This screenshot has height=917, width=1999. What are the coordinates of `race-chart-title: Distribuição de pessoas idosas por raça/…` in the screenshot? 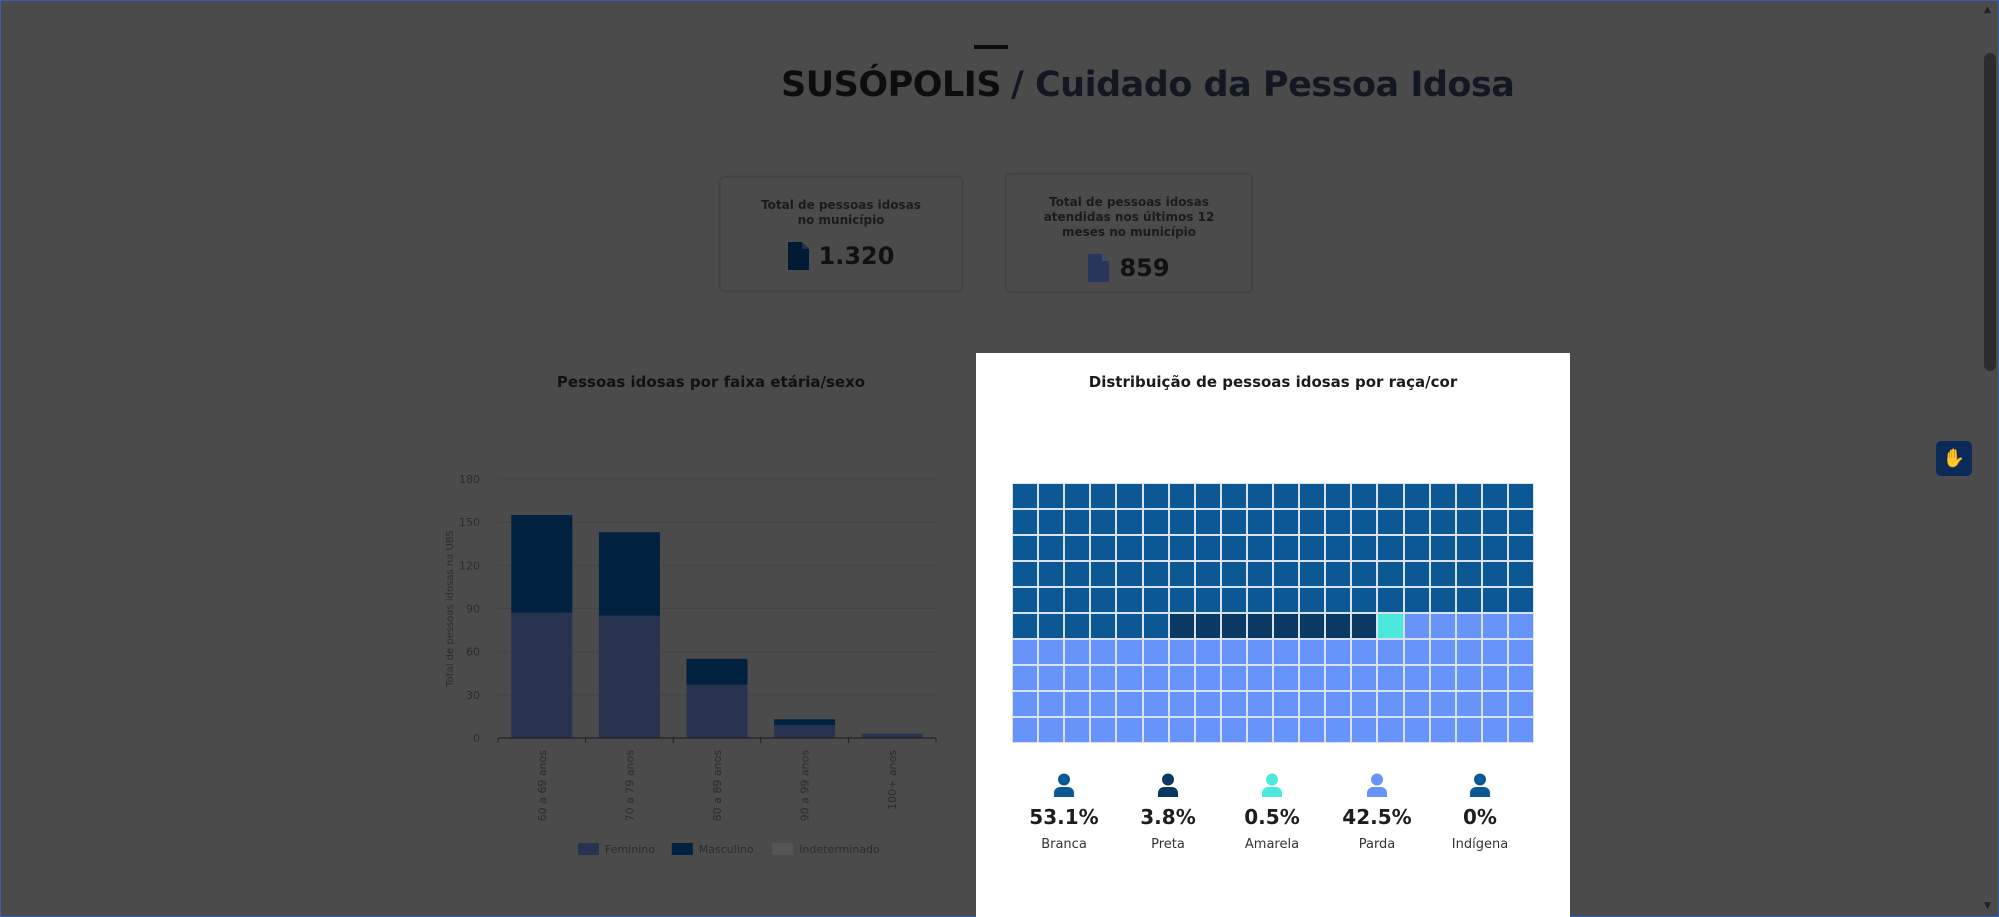 It's located at (1273, 382).